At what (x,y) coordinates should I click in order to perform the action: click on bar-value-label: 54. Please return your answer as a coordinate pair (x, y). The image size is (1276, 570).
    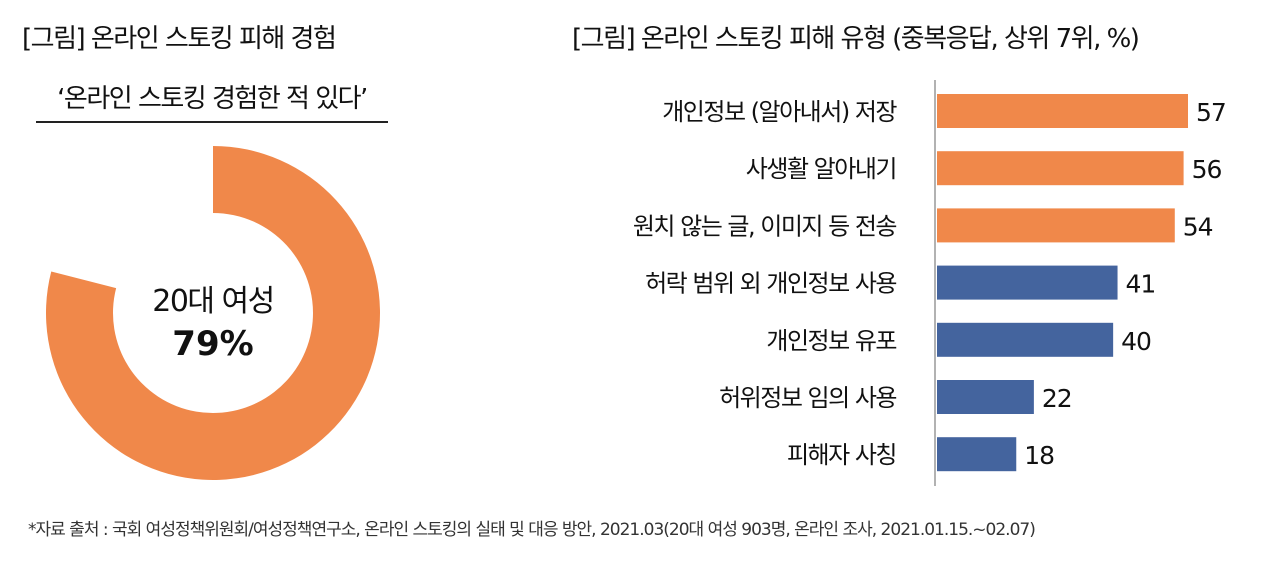
    Looking at the image, I should click on (1198, 226).